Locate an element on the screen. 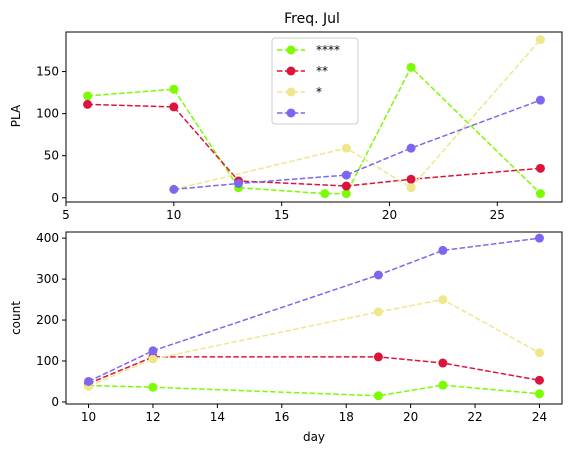 This screenshot has width=575, height=455. x-tick-label: 25 is located at coordinates (497, 215).